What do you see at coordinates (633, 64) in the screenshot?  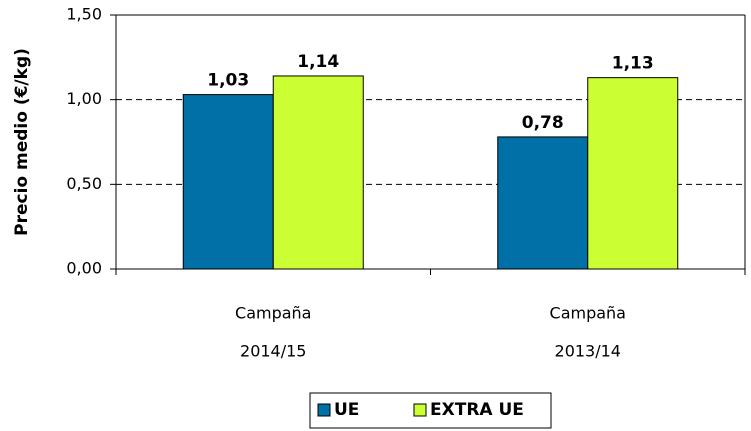 I see `value-label: 1,13` at bounding box center [633, 64].